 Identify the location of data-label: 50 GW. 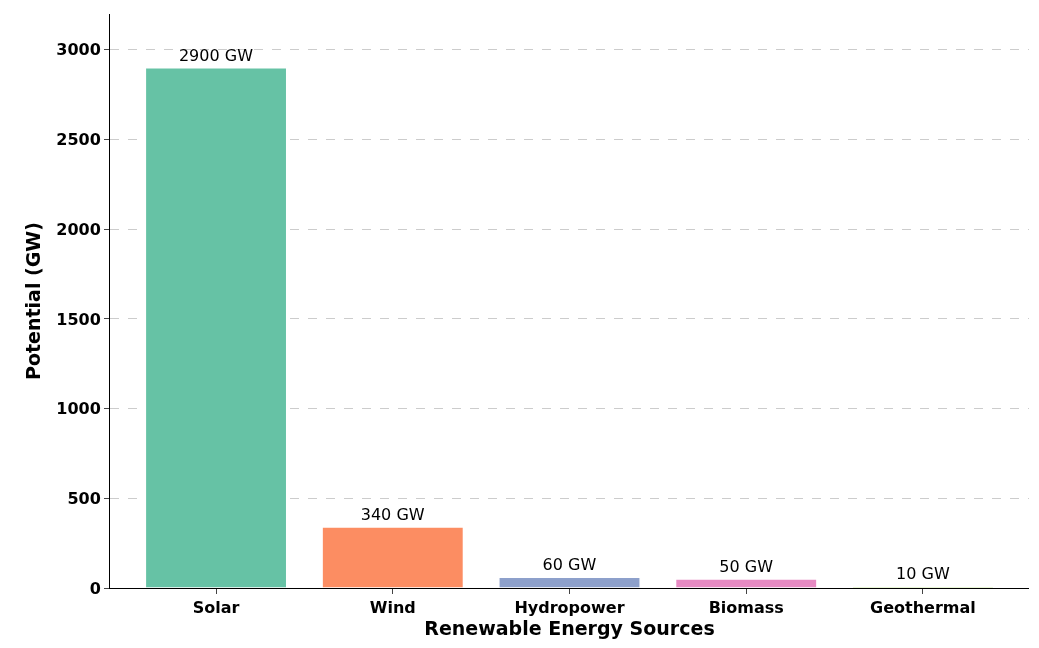
(746, 567).